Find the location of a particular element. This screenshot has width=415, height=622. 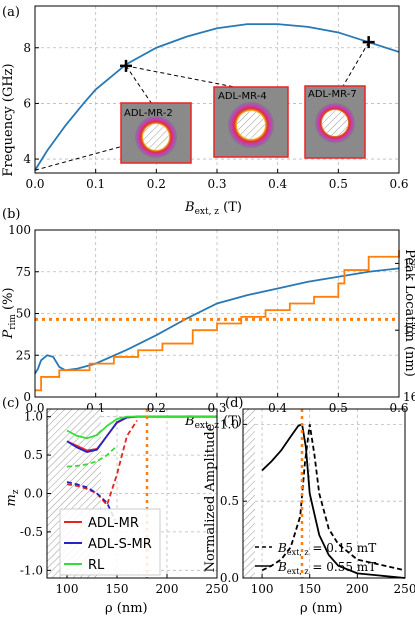

ytick-label: 25 is located at coordinates (23, 355).